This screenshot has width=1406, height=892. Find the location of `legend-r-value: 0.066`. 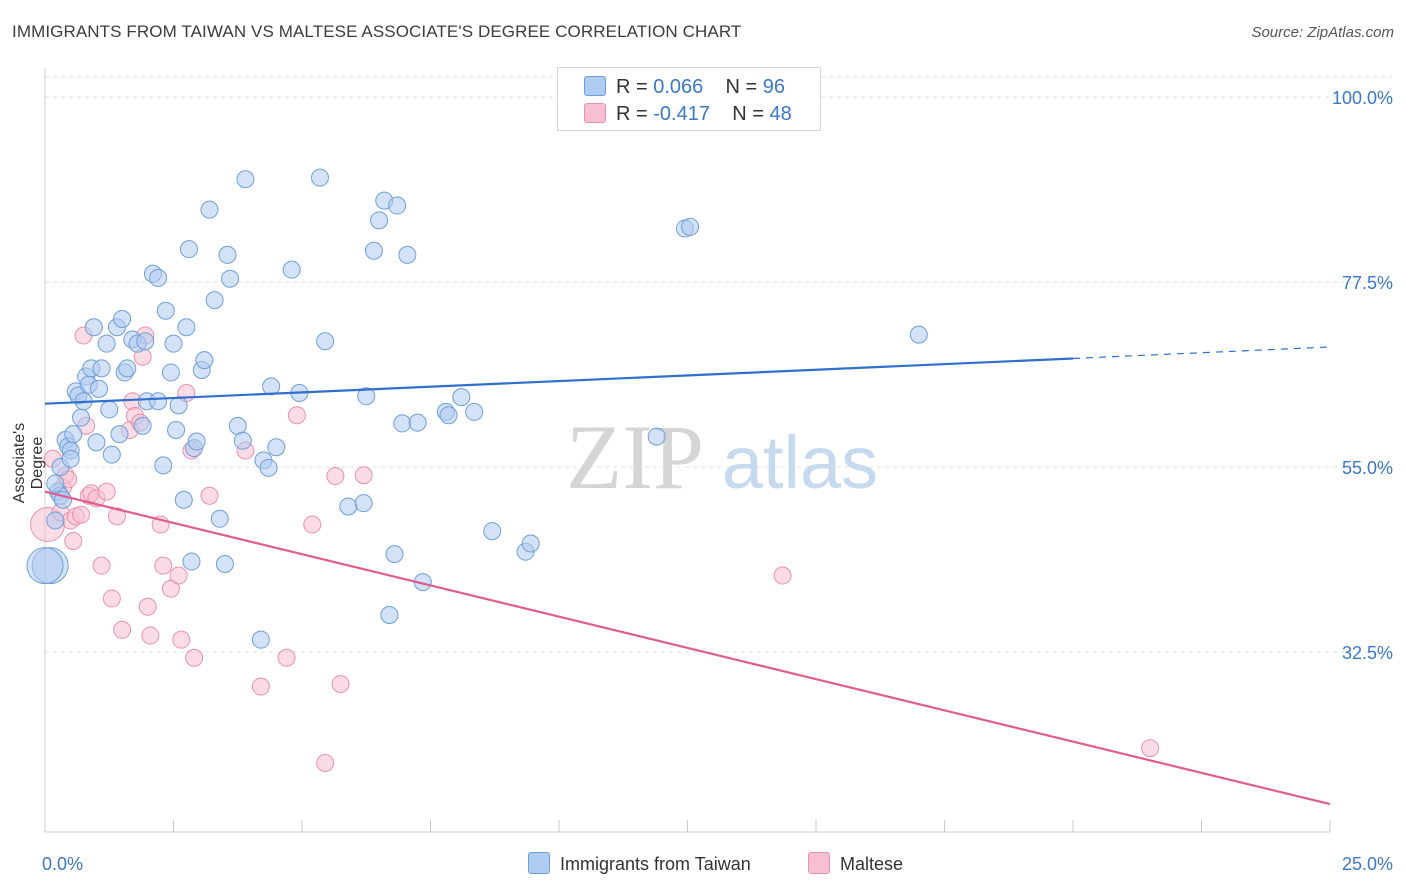

legend-r-value: 0.066 is located at coordinates (678, 87).